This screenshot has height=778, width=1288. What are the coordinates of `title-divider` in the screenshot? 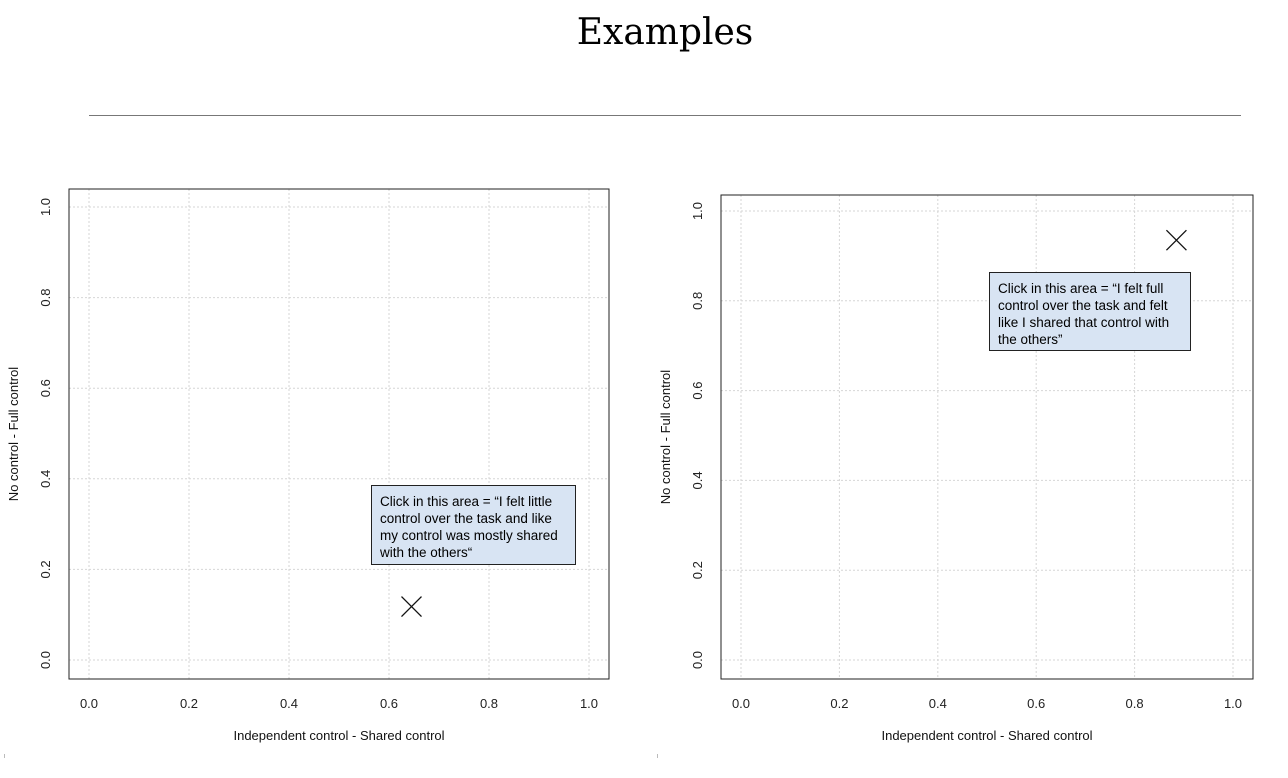 It's located at (665, 115).